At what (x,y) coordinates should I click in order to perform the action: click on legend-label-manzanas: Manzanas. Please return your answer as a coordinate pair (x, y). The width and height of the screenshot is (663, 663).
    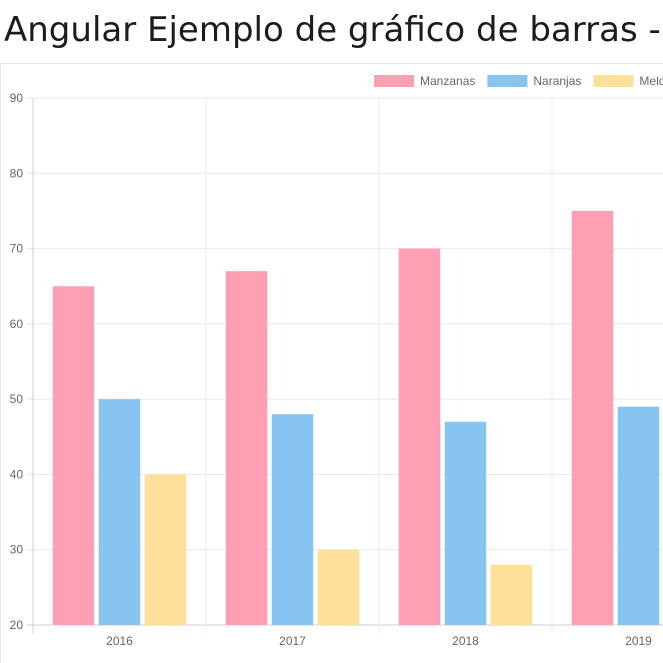
    Looking at the image, I should click on (447, 81).